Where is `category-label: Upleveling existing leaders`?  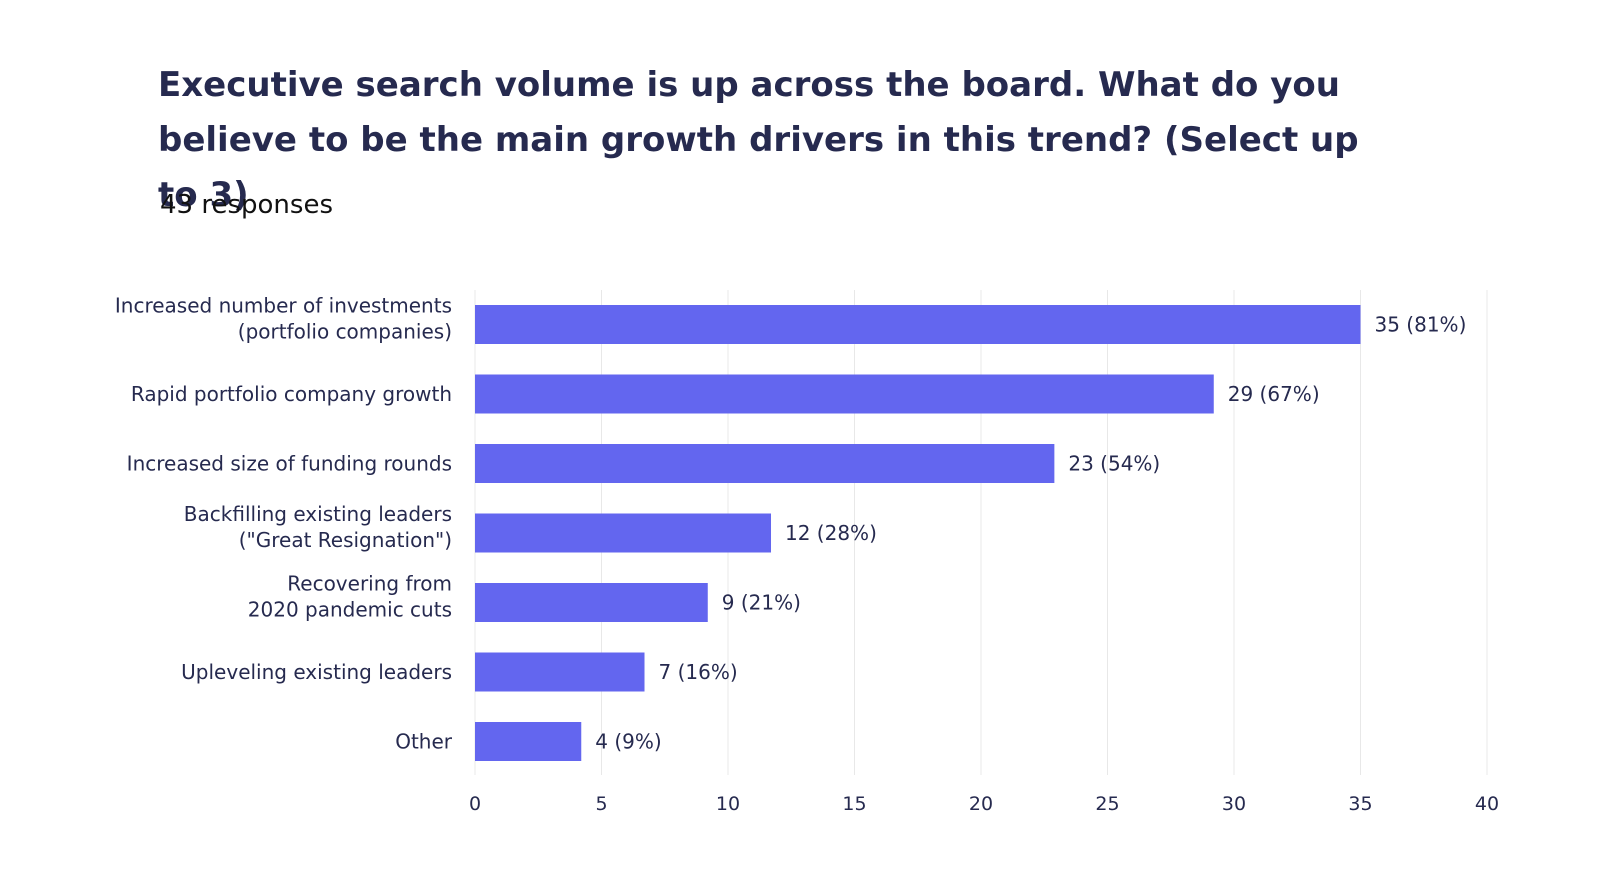 category-label: Upleveling existing leaders is located at coordinates (316, 672).